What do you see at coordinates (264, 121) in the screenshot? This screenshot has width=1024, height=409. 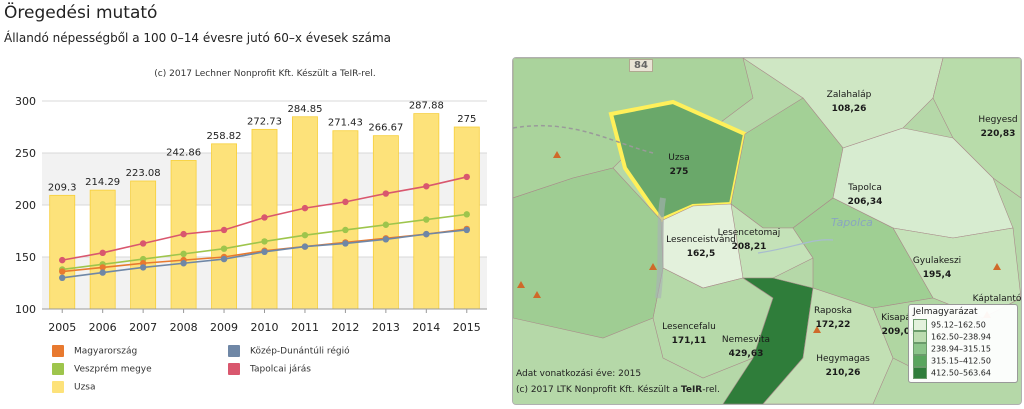 I see `bar-data-label: 272.73` at bounding box center [264, 121].